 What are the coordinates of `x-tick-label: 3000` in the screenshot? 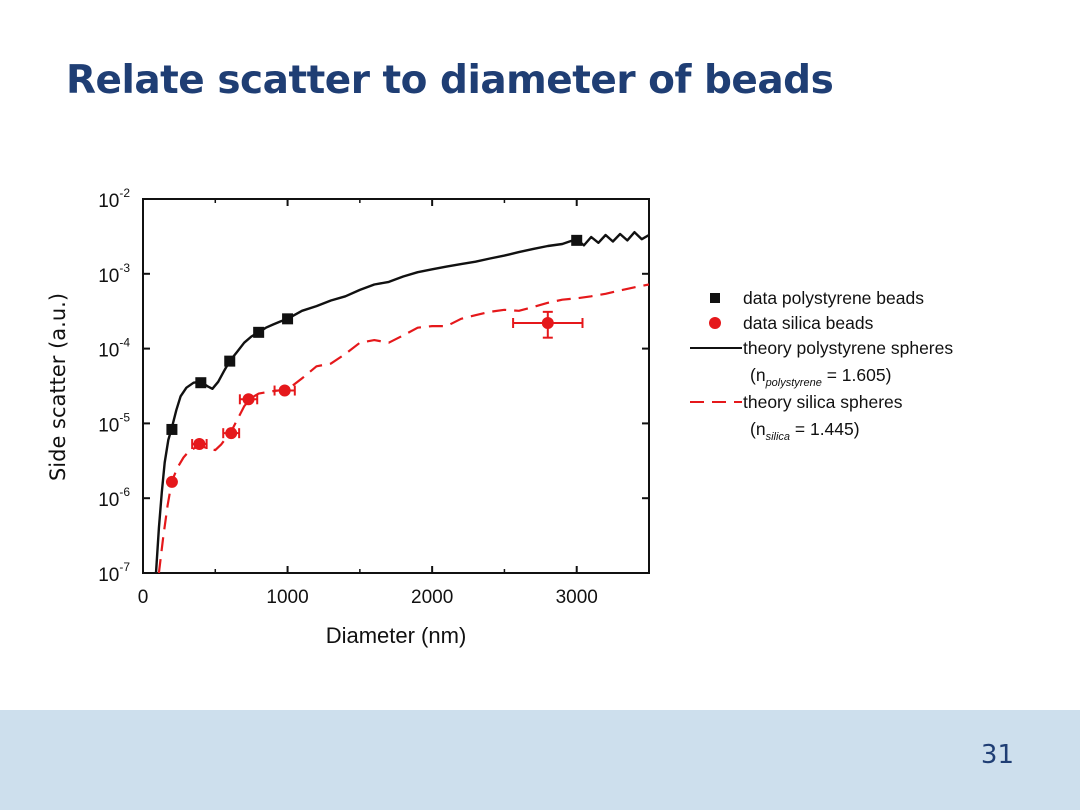 It's located at (577, 597).